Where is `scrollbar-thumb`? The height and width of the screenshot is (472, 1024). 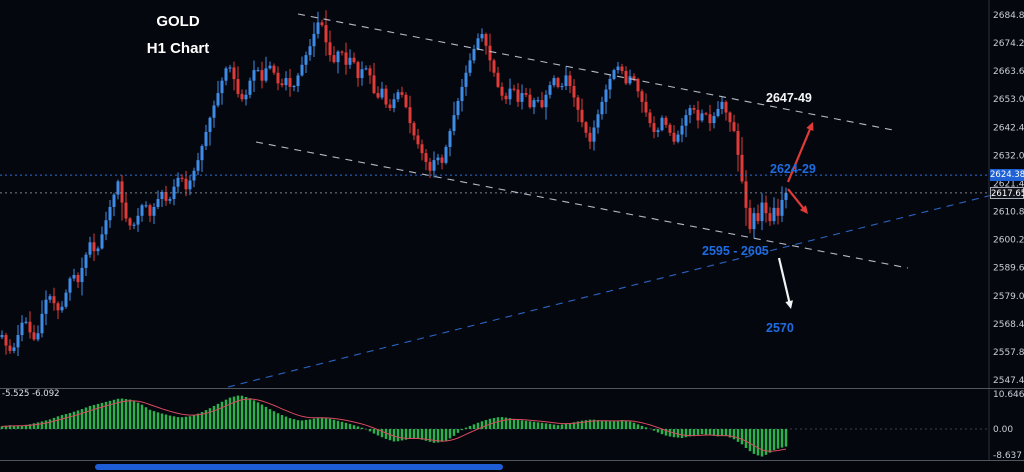
scrollbar-thumb is located at coordinates (299, 467).